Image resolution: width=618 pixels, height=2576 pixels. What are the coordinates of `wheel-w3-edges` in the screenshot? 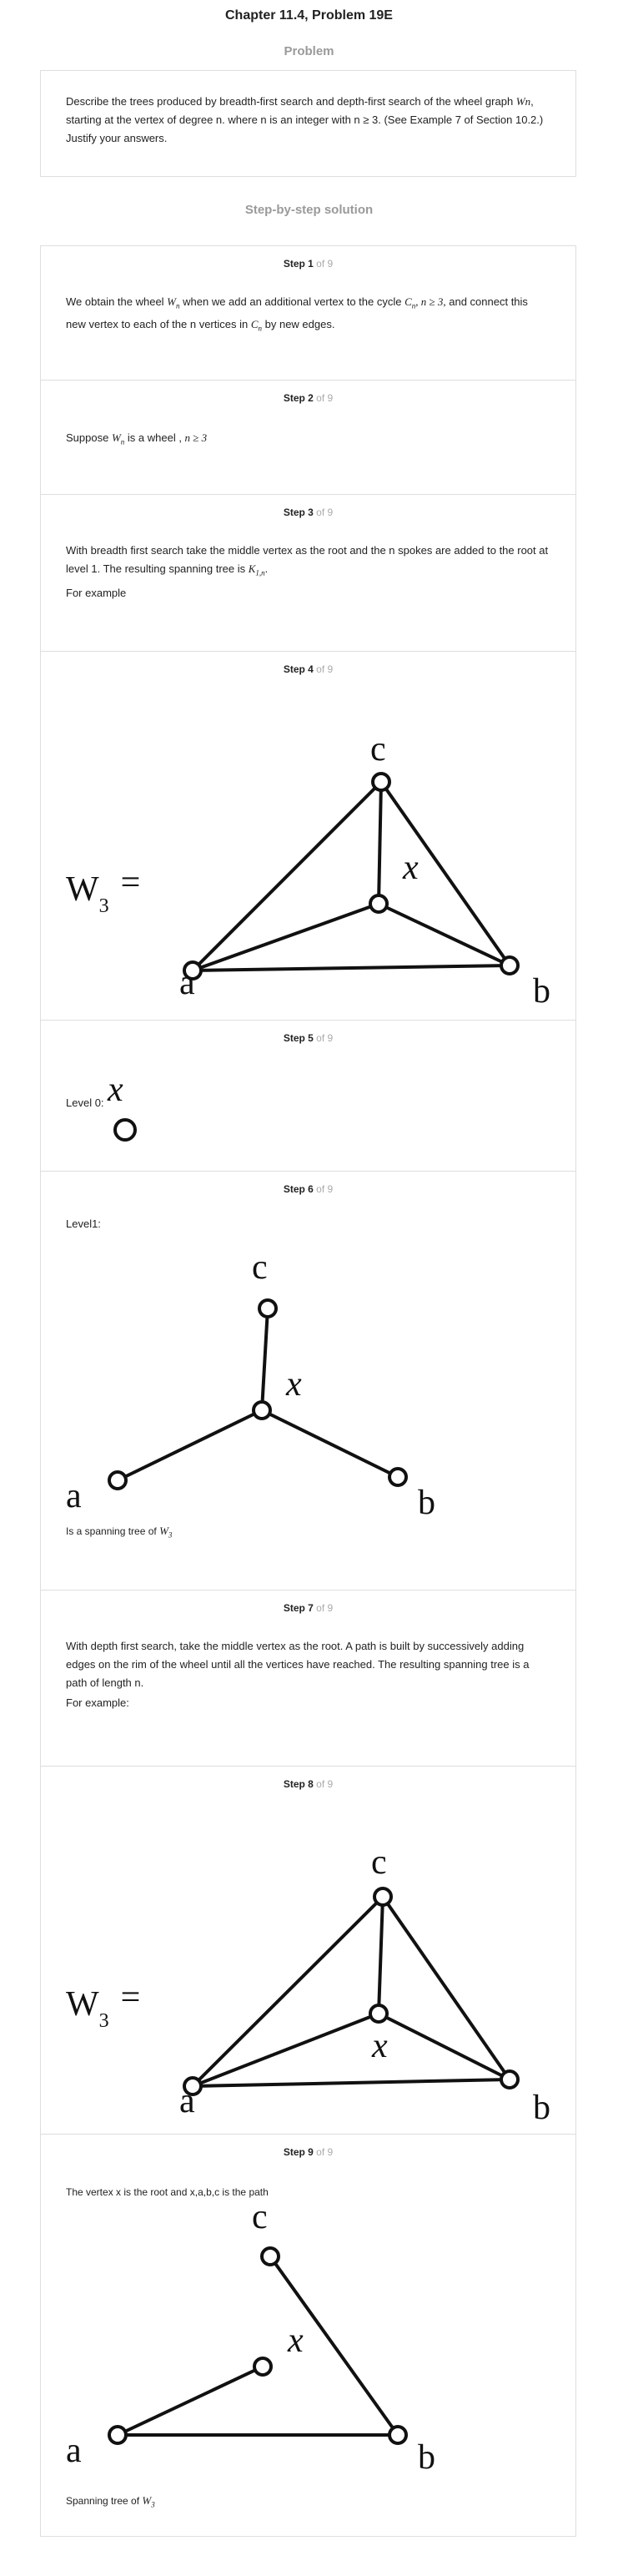 It's located at (351, 876).